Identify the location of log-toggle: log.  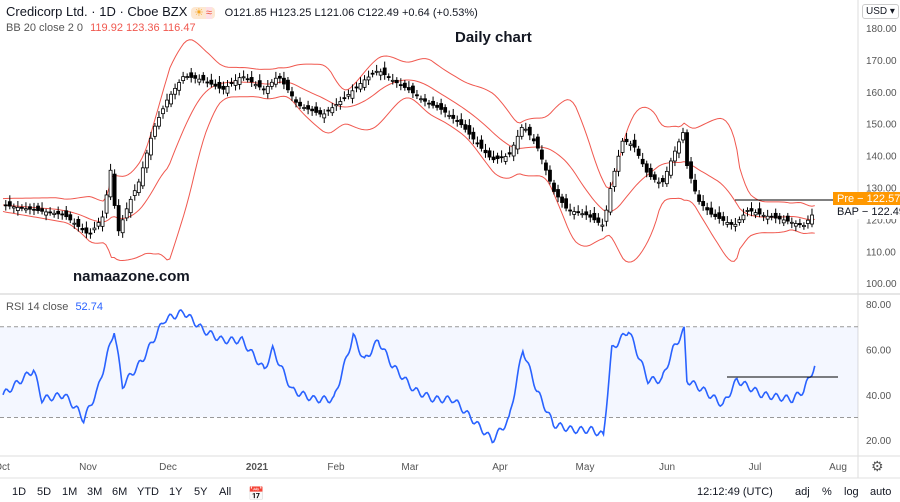
(851, 492).